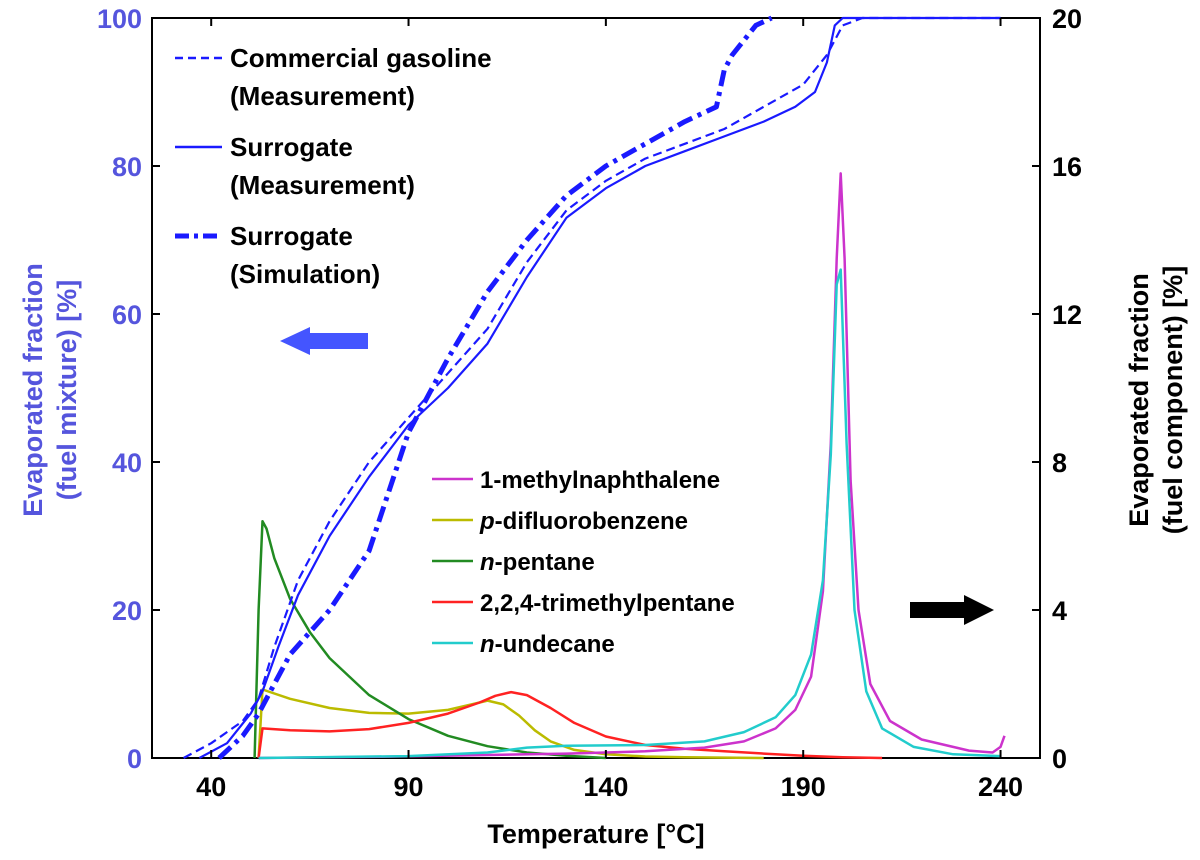  What do you see at coordinates (600, 480) in the screenshot?
I see `legend-methylnaphthalene: 1-methylnaphthalene` at bounding box center [600, 480].